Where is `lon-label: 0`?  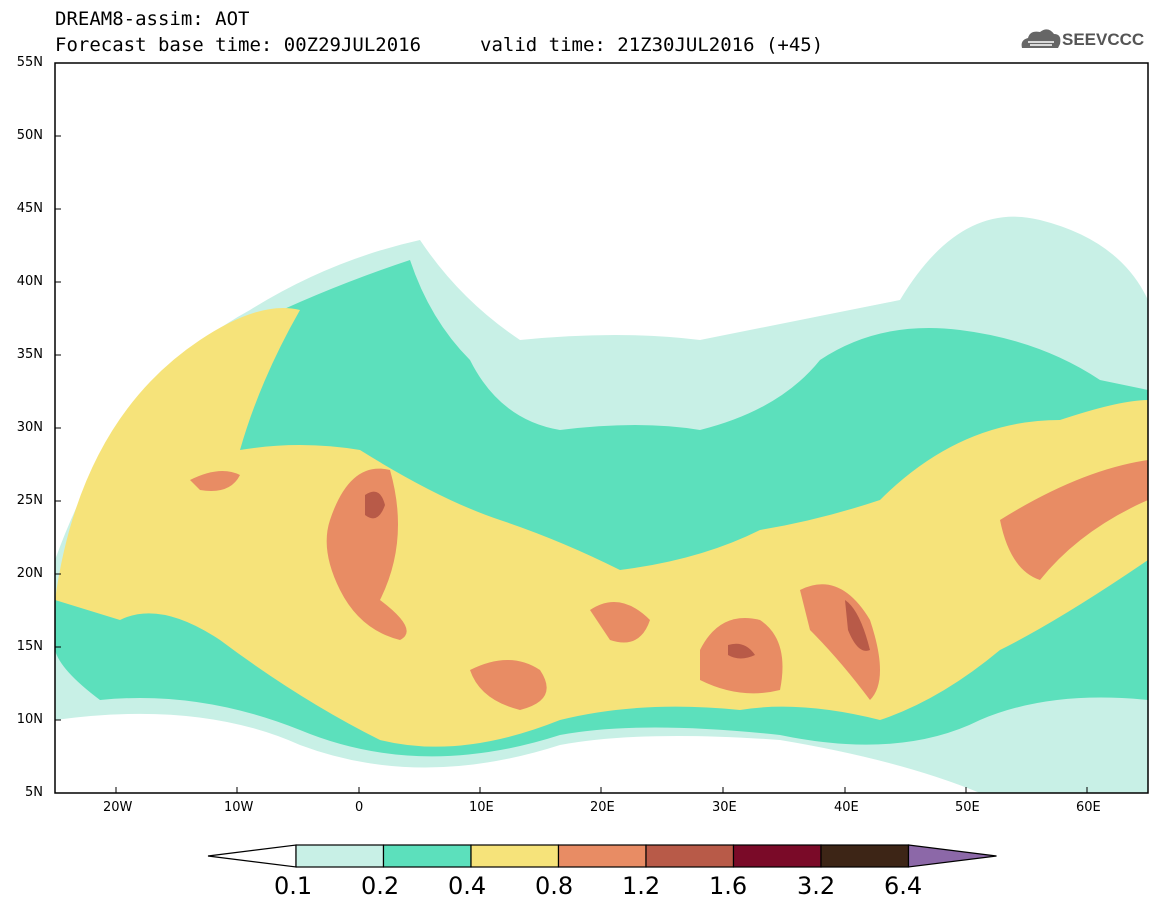
lon-label: 0 is located at coordinates (359, 807).